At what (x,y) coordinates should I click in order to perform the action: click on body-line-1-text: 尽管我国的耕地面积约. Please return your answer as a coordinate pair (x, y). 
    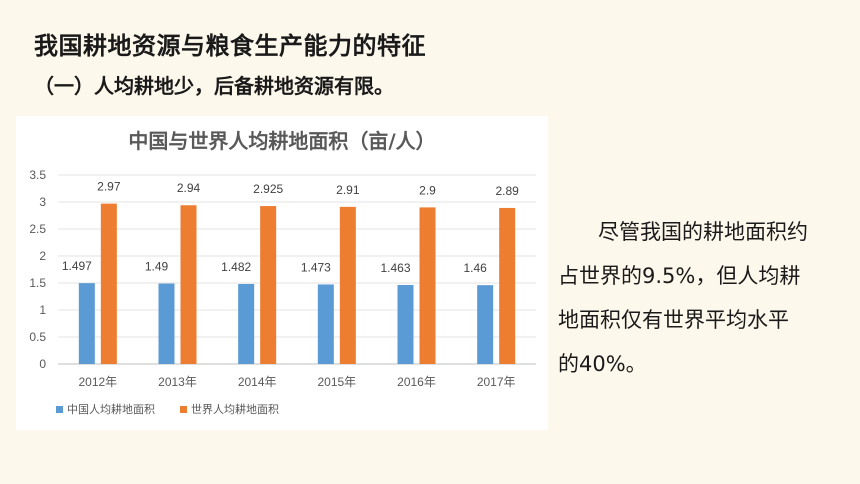
    Looking at the image, I should click on (703, 232).